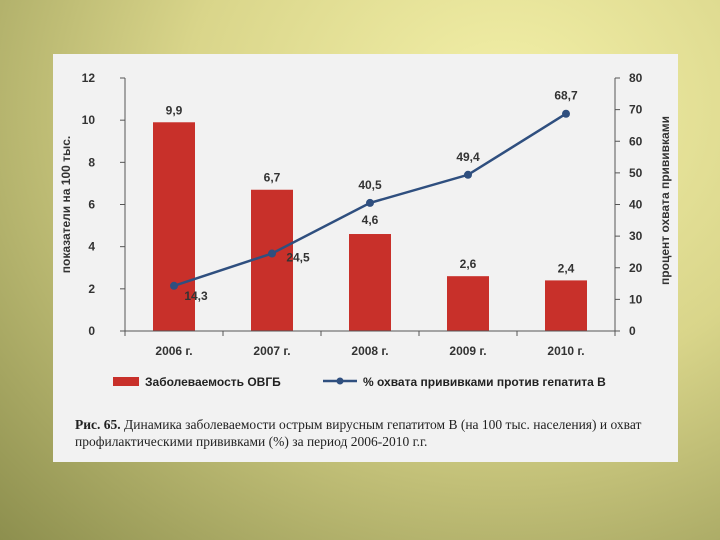 This screenshot has width=720, height=540. I want to click on line-data-label: 40,5, so click(370, 185).